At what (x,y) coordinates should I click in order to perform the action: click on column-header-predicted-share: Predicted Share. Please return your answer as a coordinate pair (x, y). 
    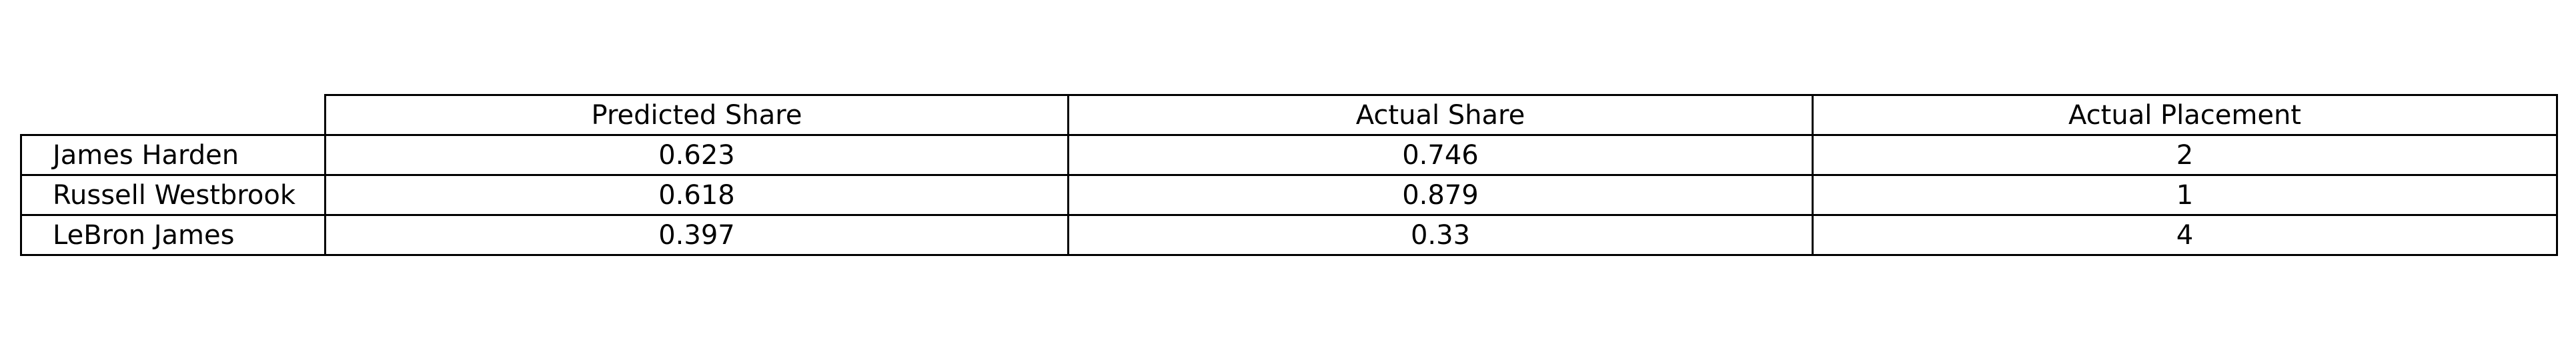
    Looking at the image, I should click on (696, 115).